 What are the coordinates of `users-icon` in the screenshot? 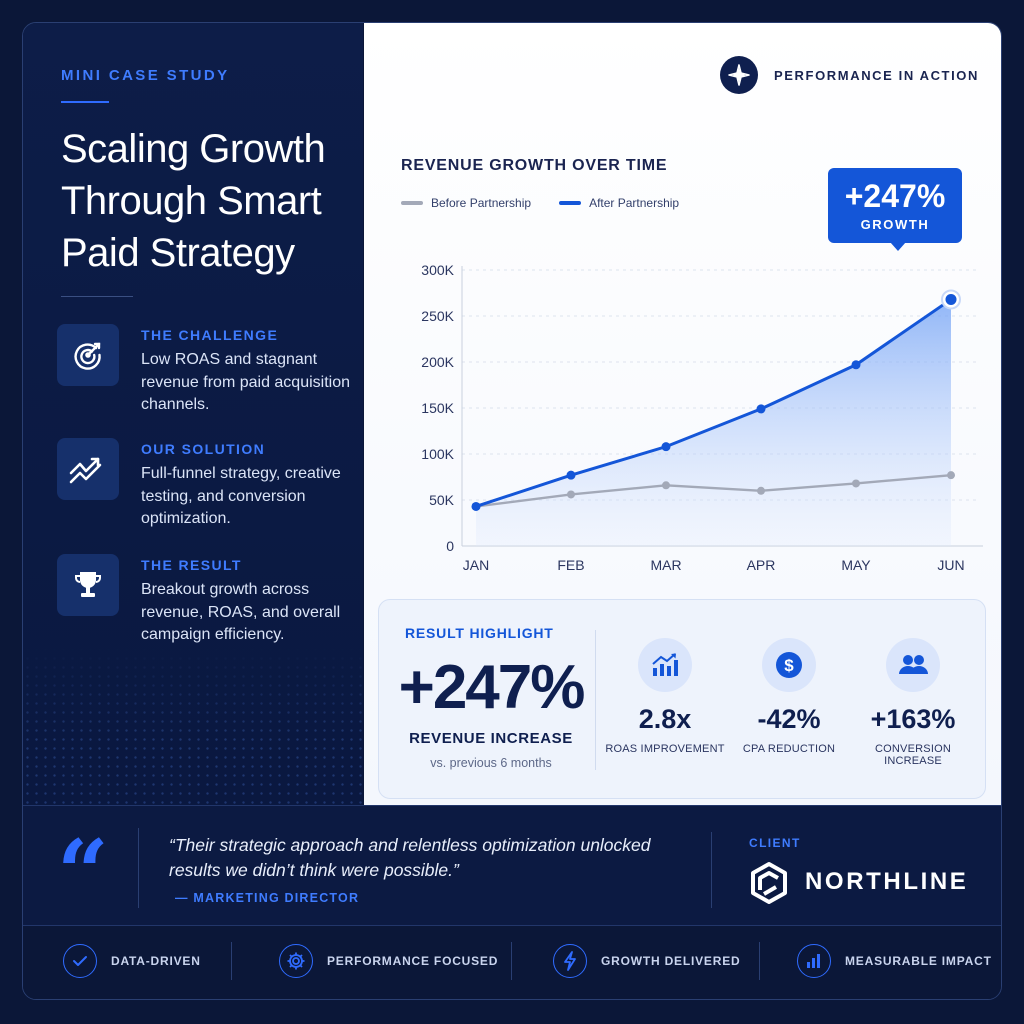 It's located at (913, 665).